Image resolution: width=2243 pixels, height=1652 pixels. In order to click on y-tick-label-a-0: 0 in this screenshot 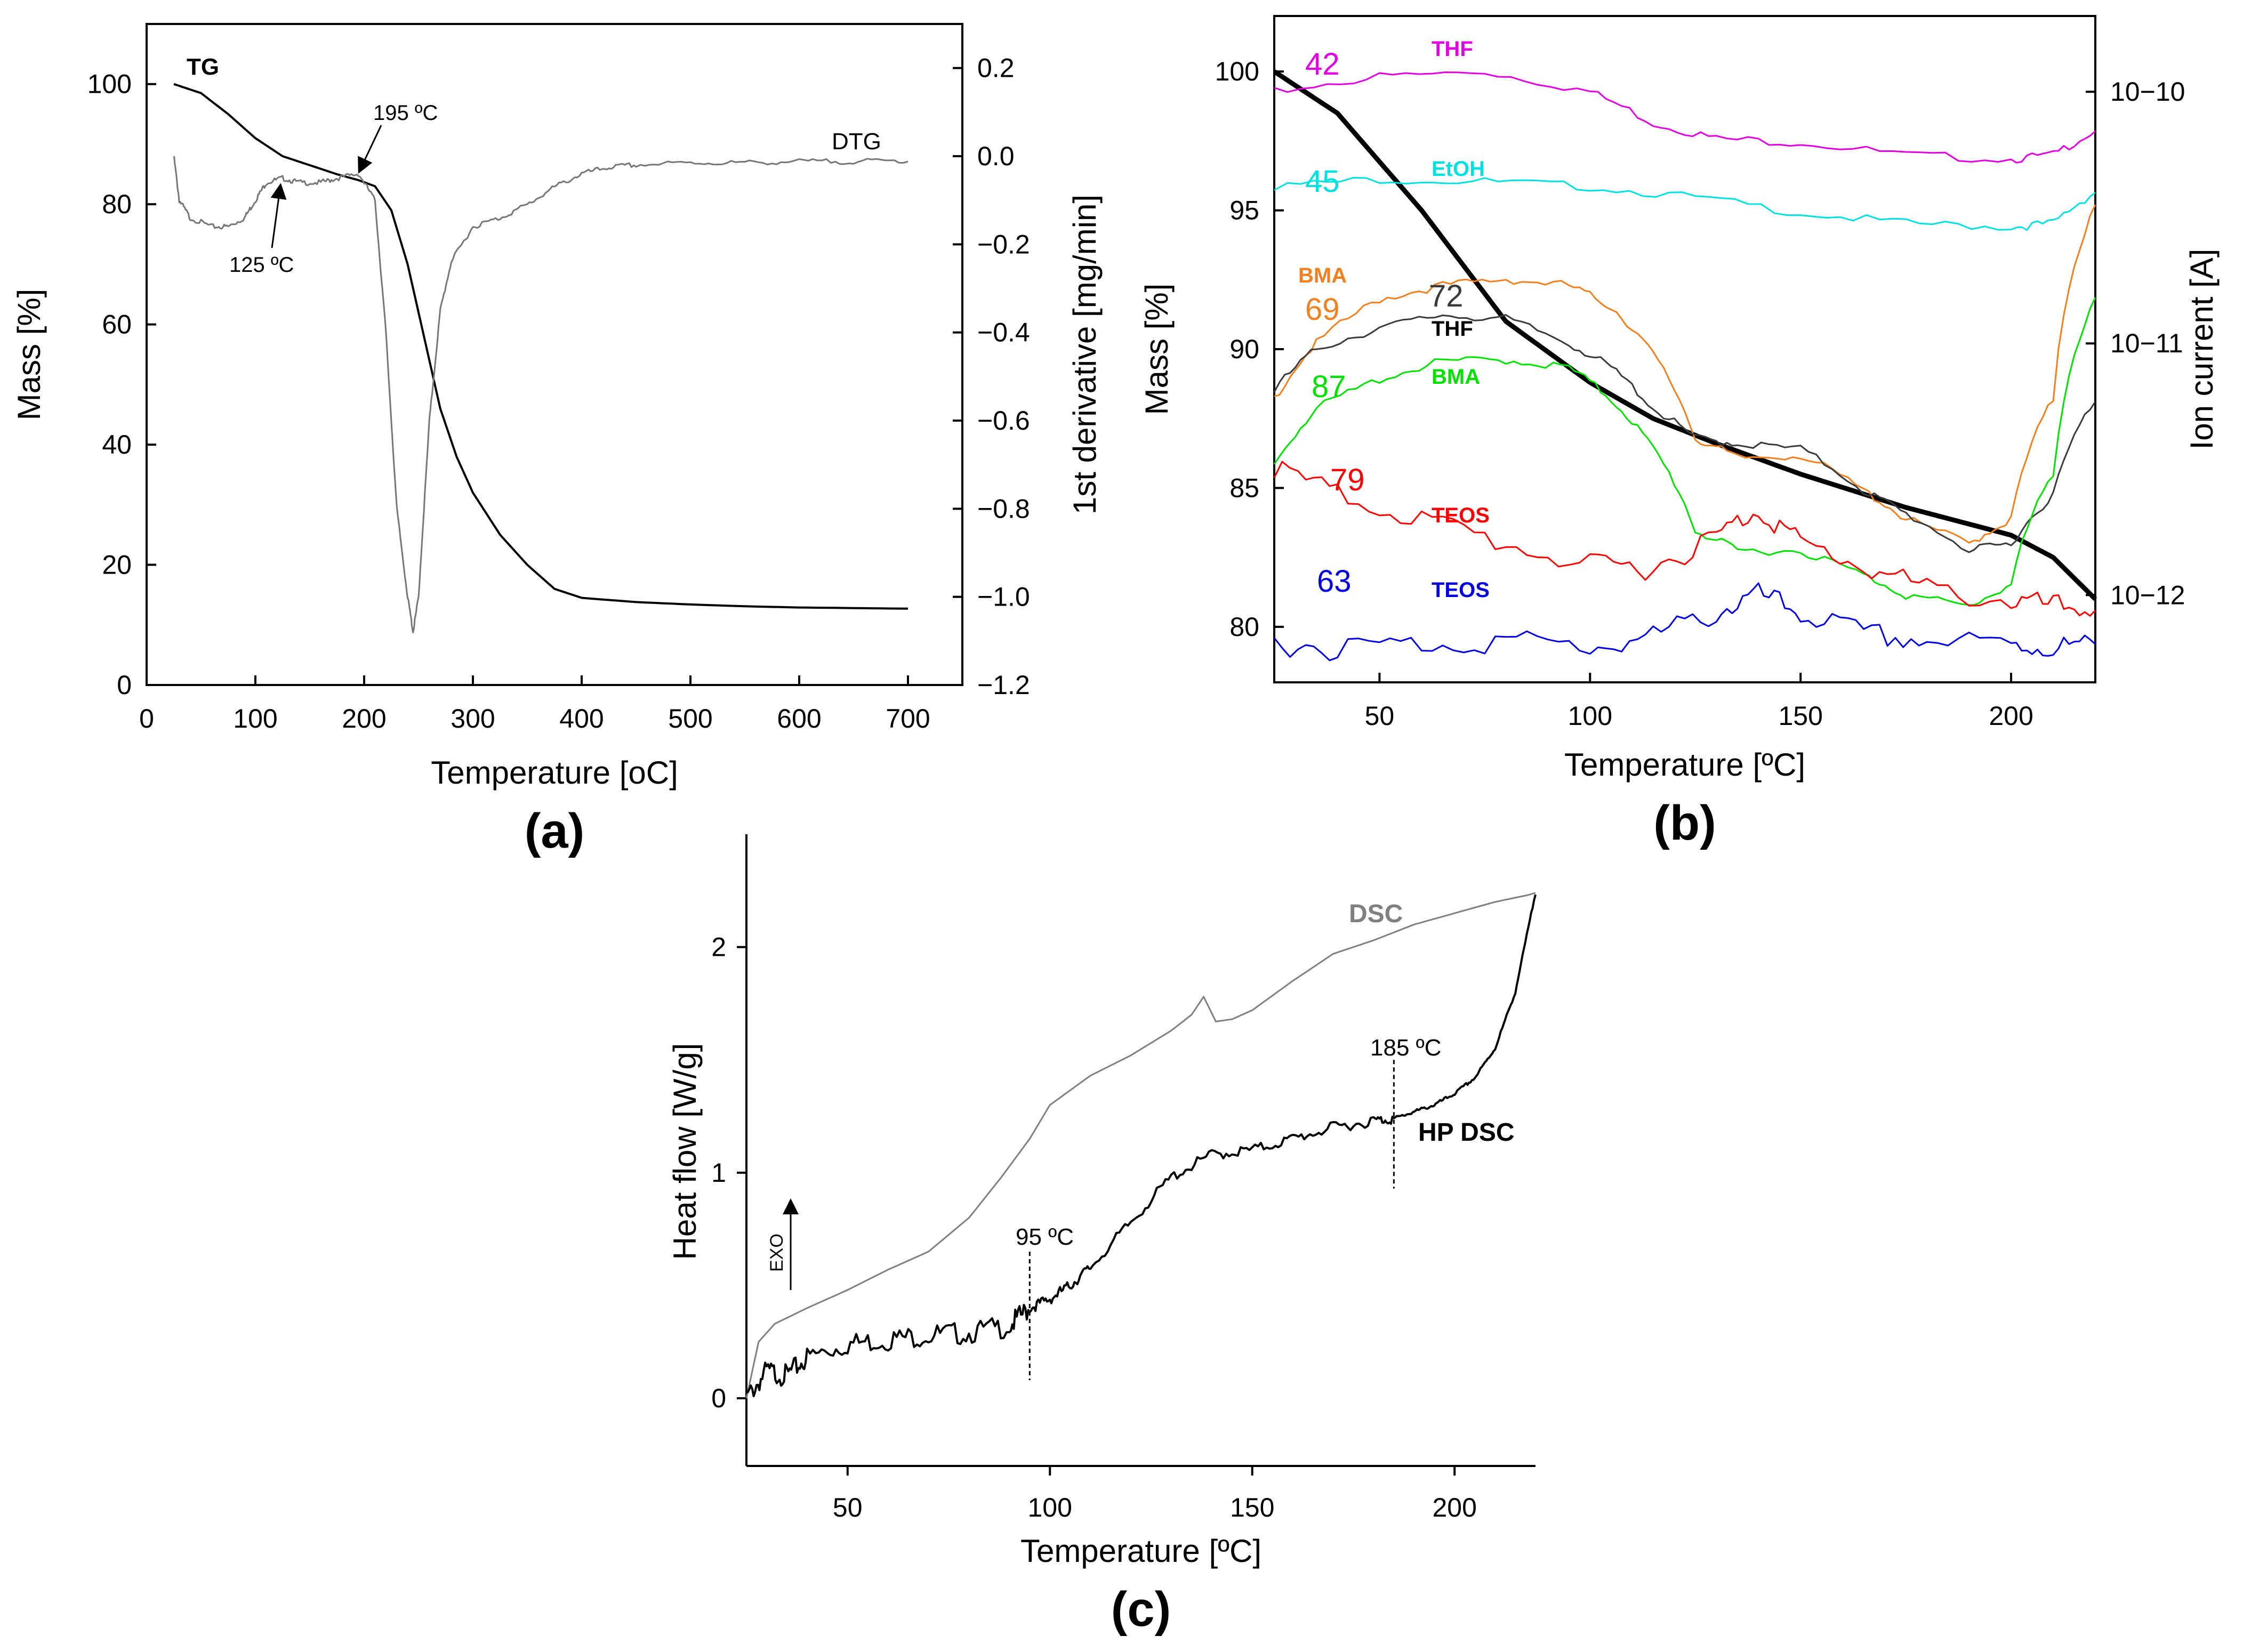, I will do `click(124, 685)`.